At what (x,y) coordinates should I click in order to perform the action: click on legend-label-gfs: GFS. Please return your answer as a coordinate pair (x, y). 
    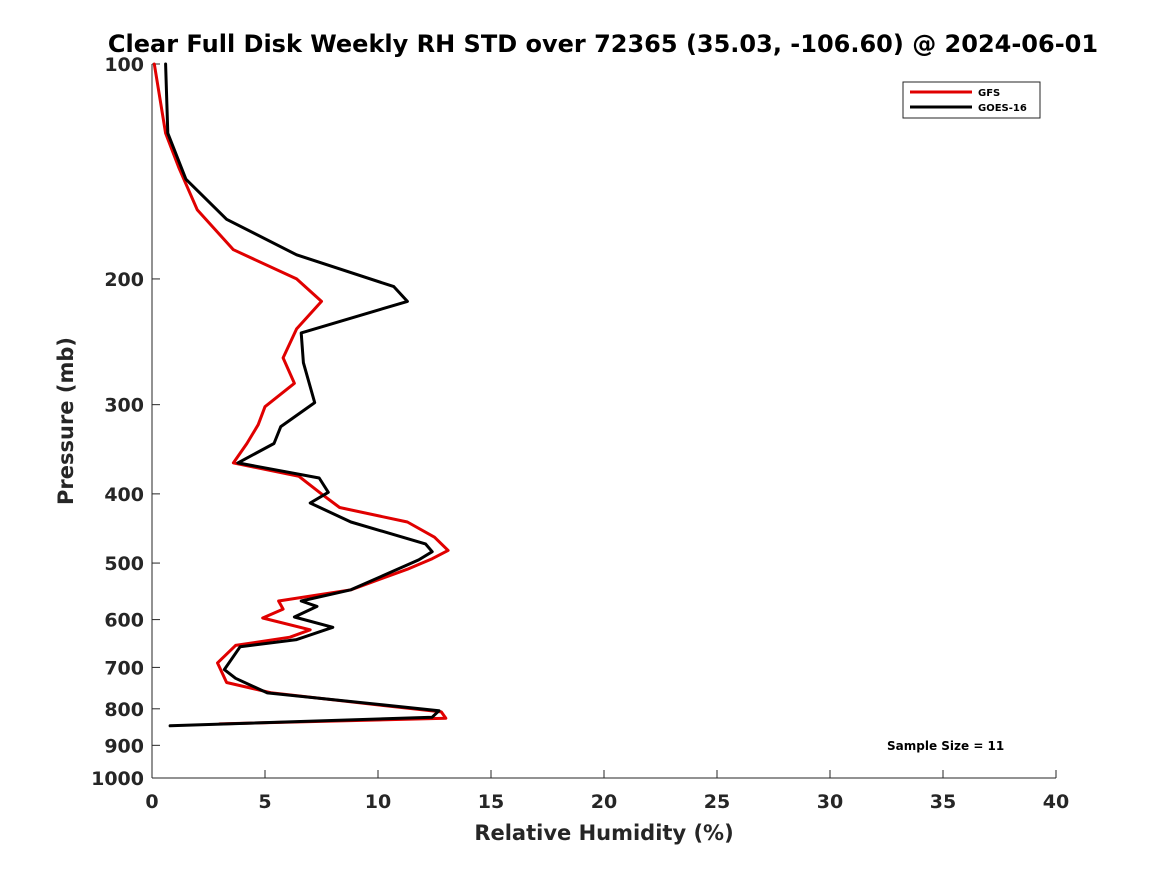
    Looking at the image, I should click on (989, 93).